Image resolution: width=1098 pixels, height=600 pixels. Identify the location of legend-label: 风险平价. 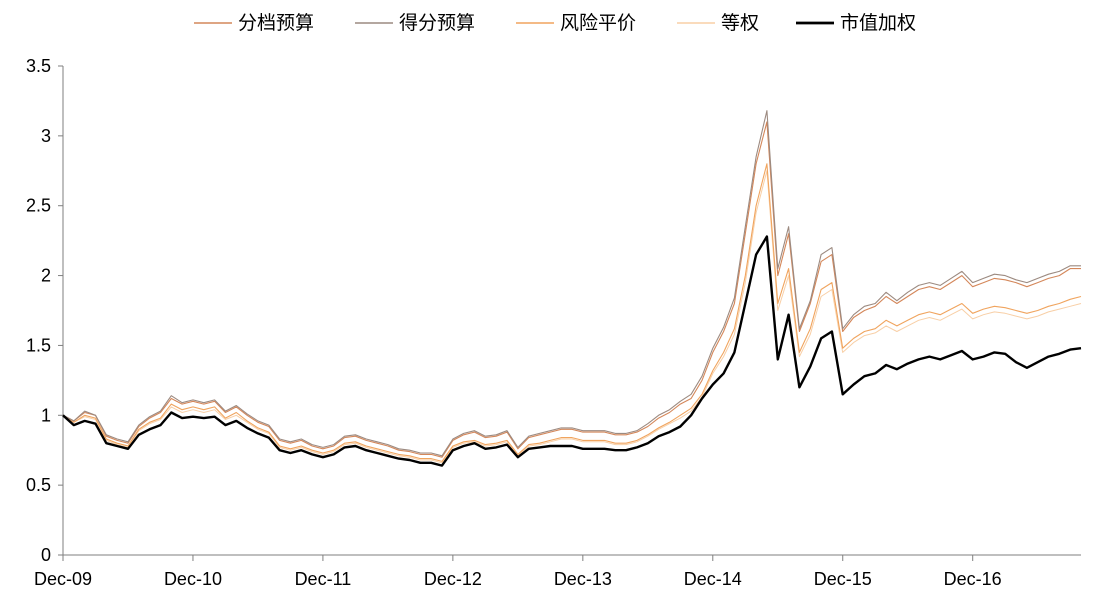
(598, 23).